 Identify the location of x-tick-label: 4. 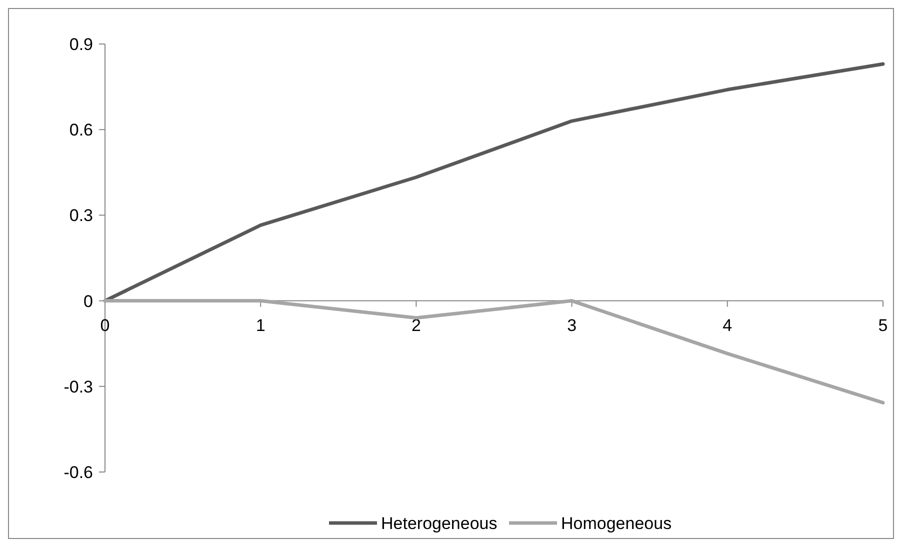
(727, 325).